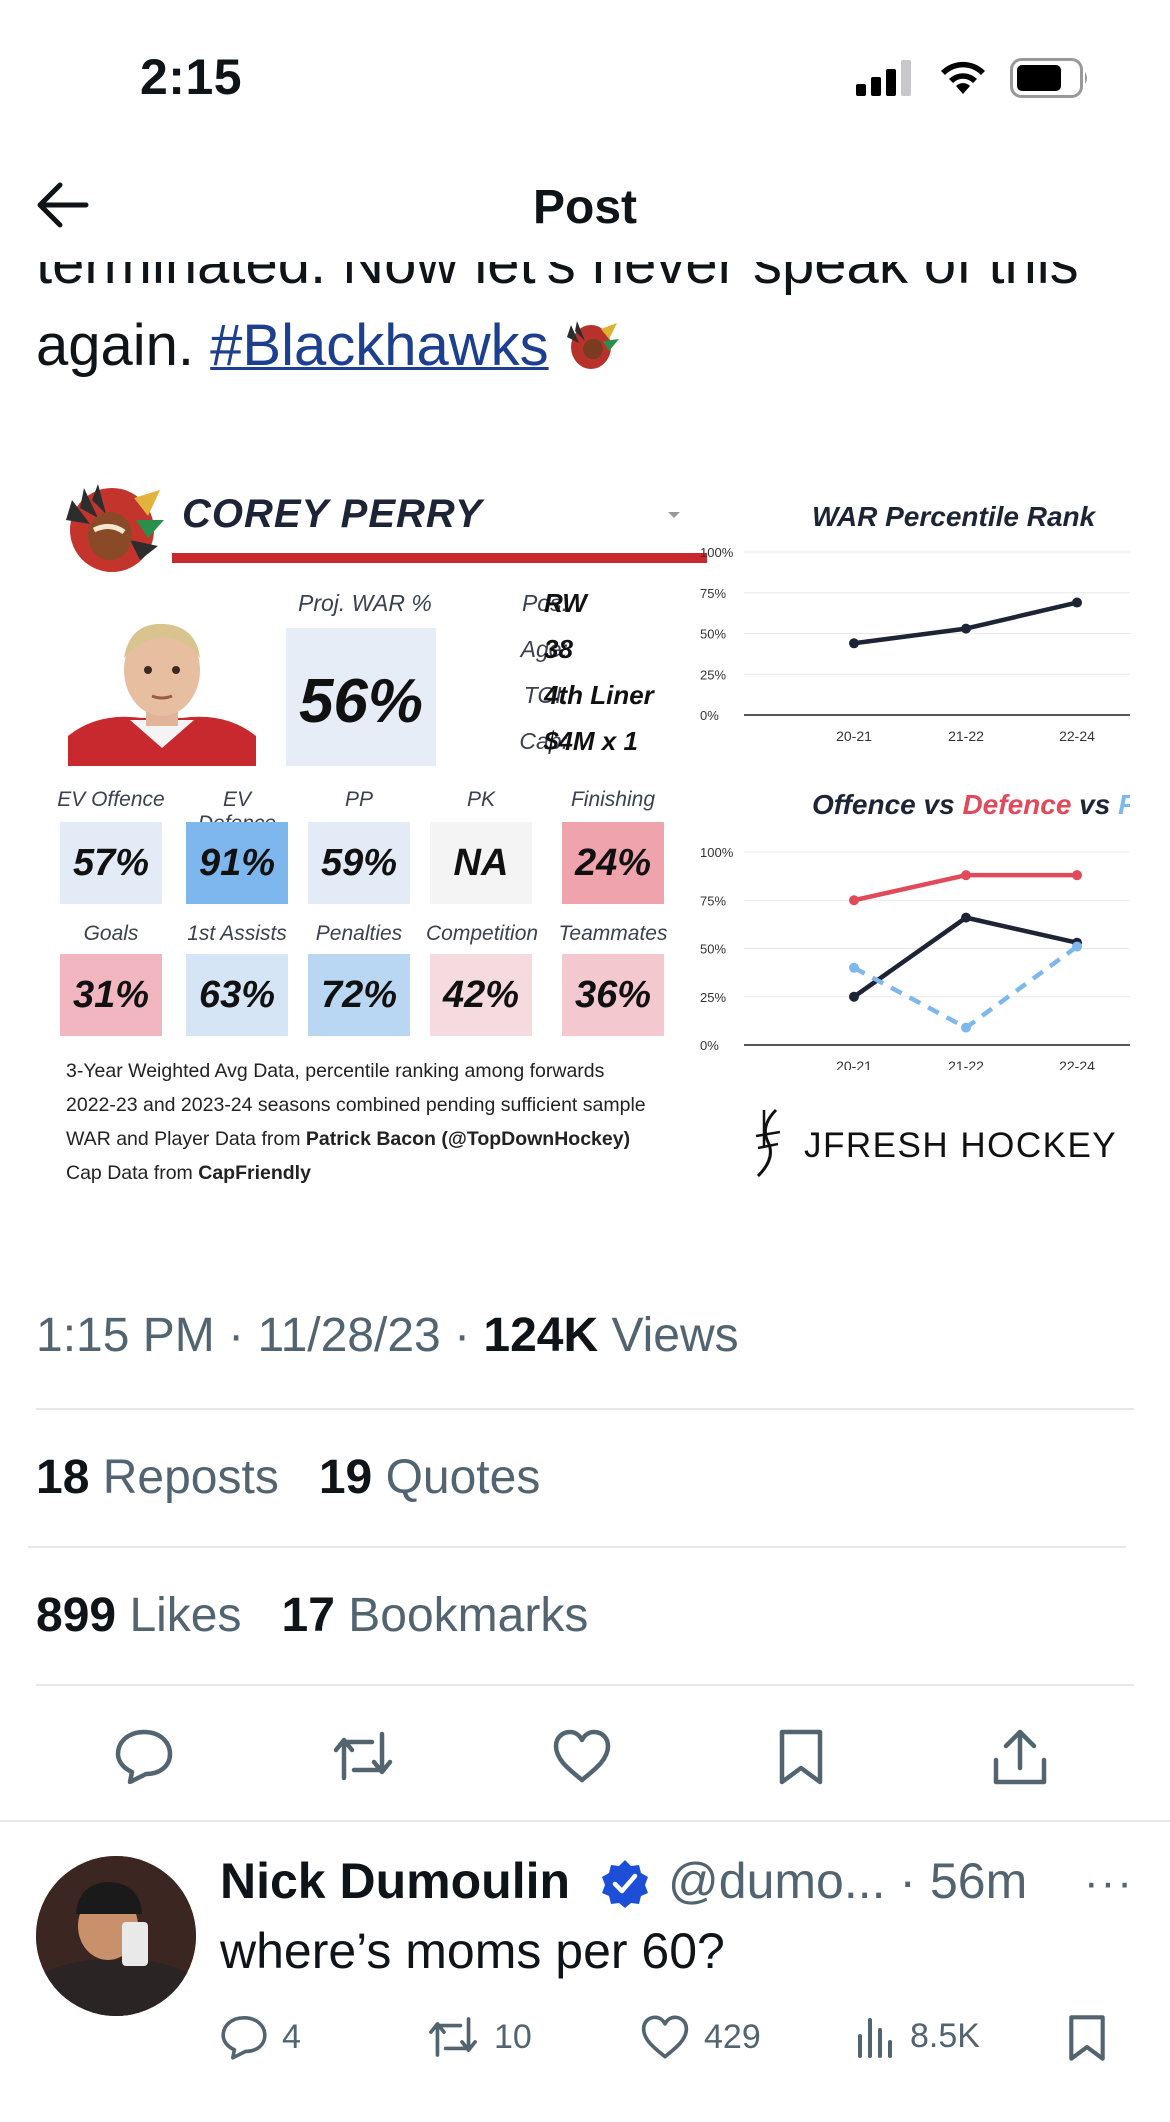  What do you see at coordinates (395, 1881) in the screenshot?
I see `reply-author-name: Nick Dumoulin` at bounding box center [395, 1881].